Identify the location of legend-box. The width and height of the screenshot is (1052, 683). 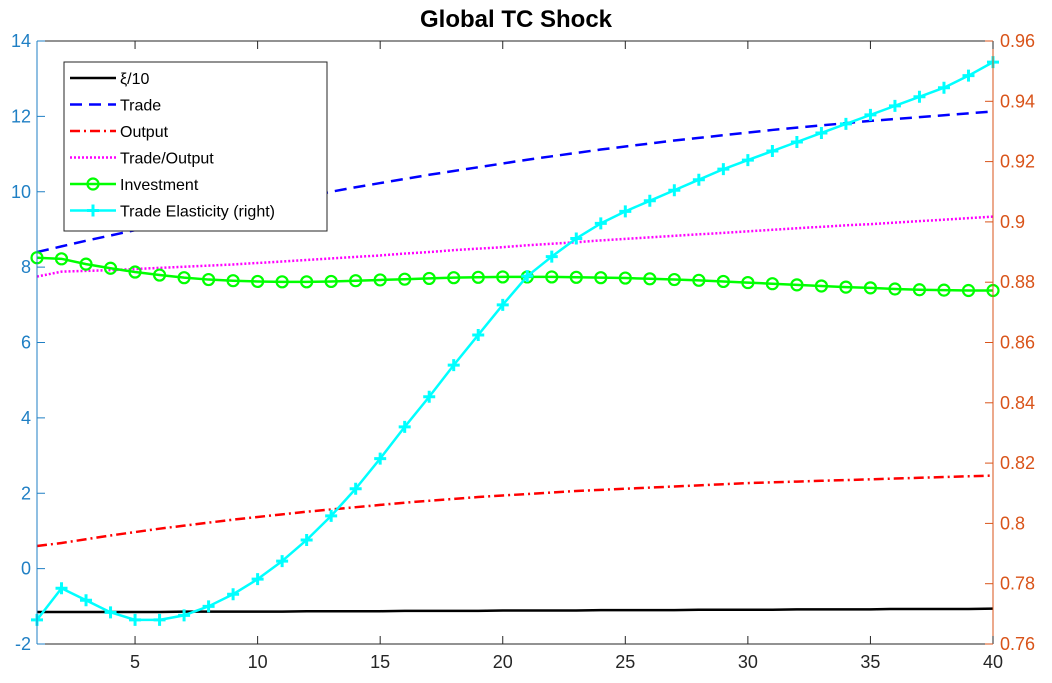
(195, 146).